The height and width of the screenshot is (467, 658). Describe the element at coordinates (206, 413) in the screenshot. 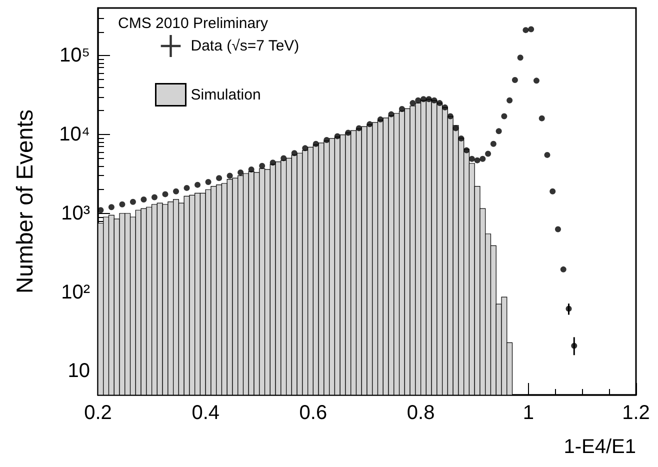

I see `x-tick-label: 0.4` at that location.